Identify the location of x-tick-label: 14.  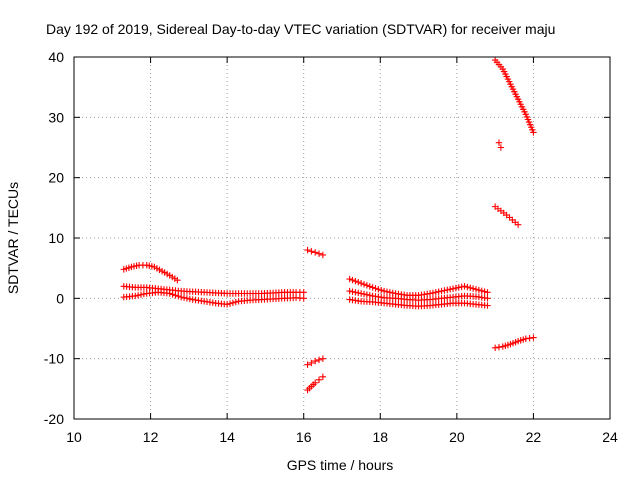
(227, 437).